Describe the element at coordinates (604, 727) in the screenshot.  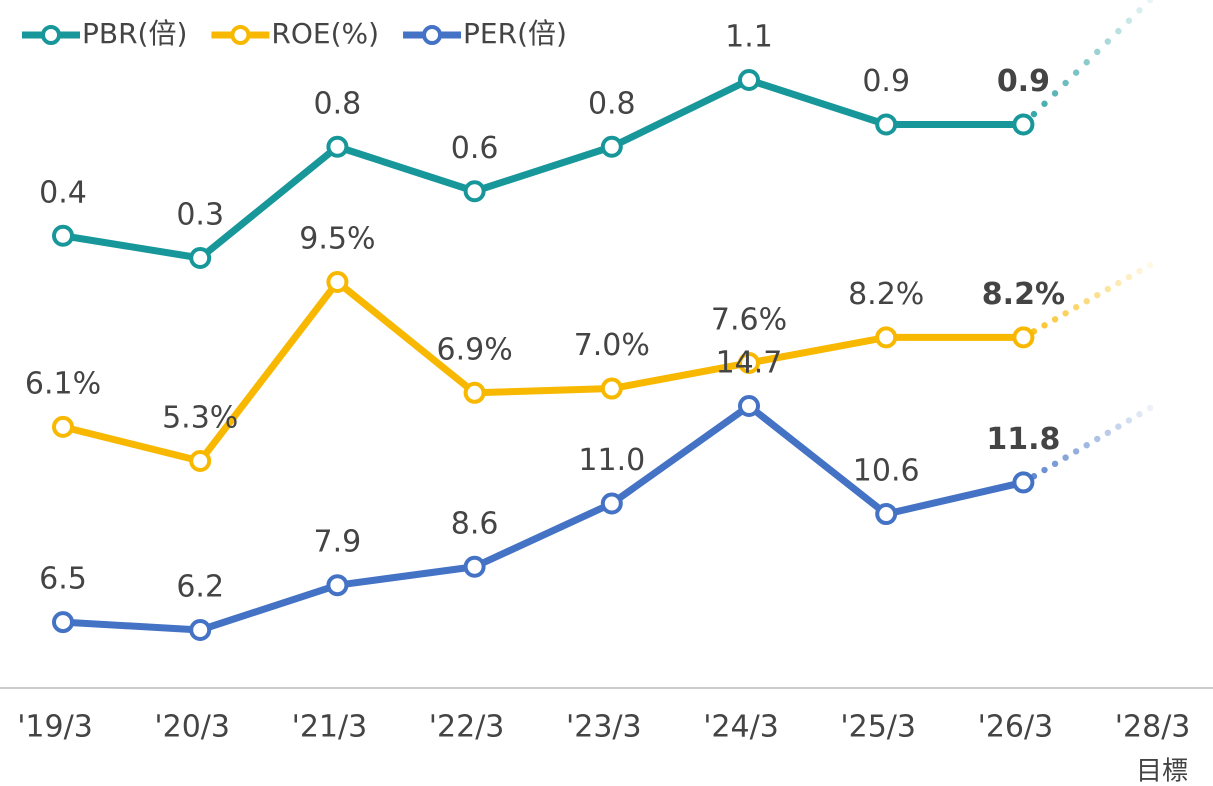
I see `x-tick-label: '23/3` at that location.